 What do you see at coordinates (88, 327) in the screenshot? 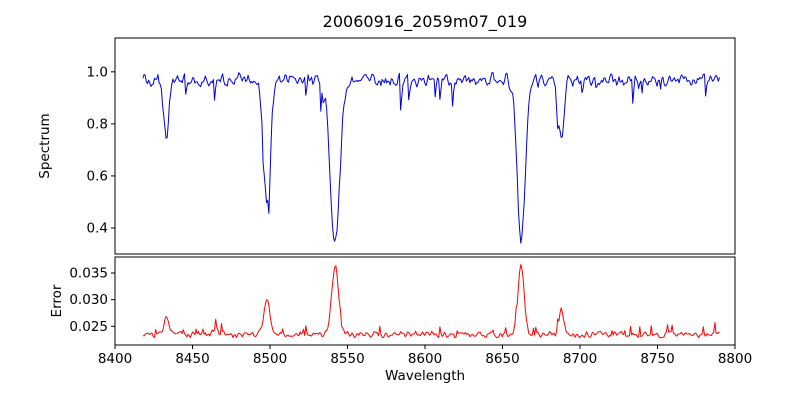
I see `error-y-tick-label: 0.025` at bounding box center [88, 327].